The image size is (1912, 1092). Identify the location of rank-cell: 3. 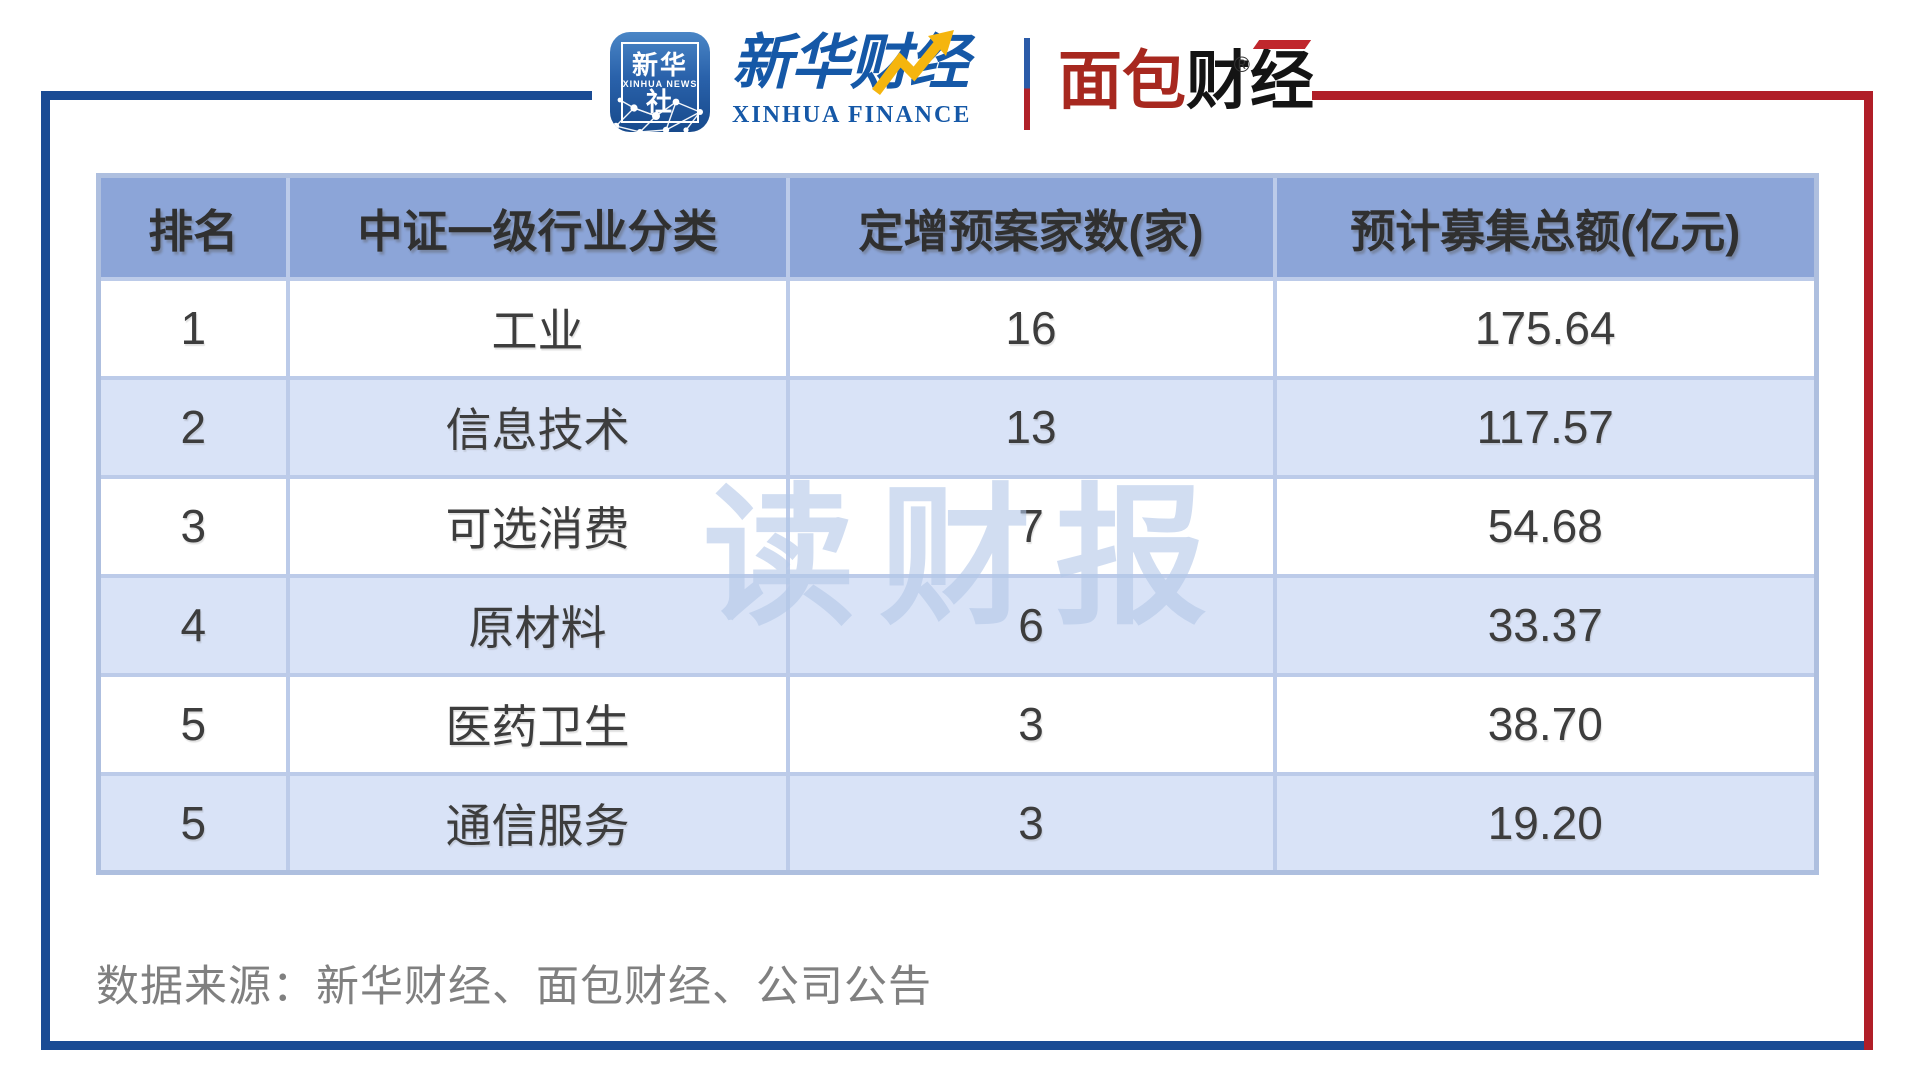
(193, 526).